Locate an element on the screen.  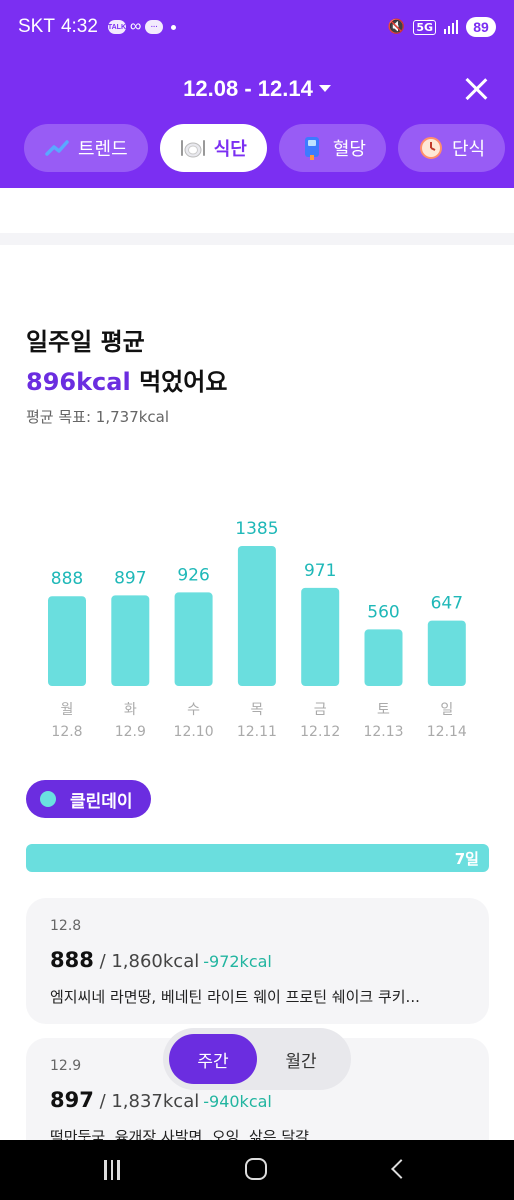
clean-day-badge: 클린데이 is located at coordinates (88, 799).